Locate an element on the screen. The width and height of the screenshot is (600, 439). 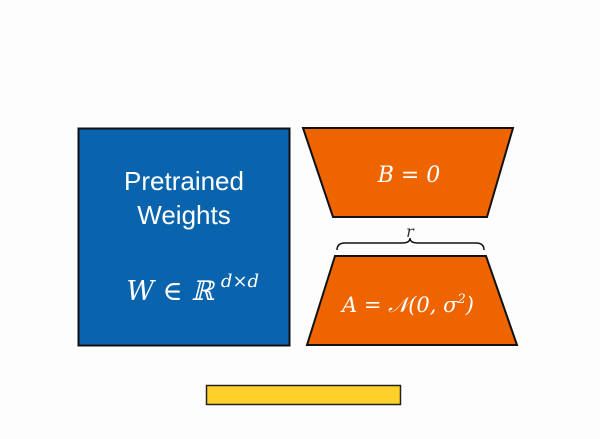
matrix-b-label: B = 0 is located at coordinates (409, 175).